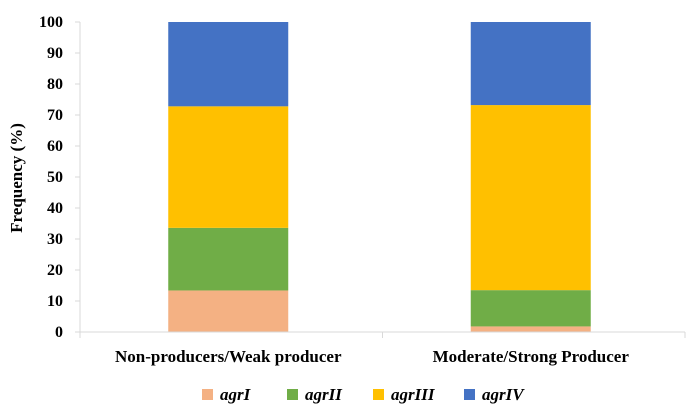 This screenshot has height=419, width=695. I want to click on y-tick-label: 40, so click(55, 208).